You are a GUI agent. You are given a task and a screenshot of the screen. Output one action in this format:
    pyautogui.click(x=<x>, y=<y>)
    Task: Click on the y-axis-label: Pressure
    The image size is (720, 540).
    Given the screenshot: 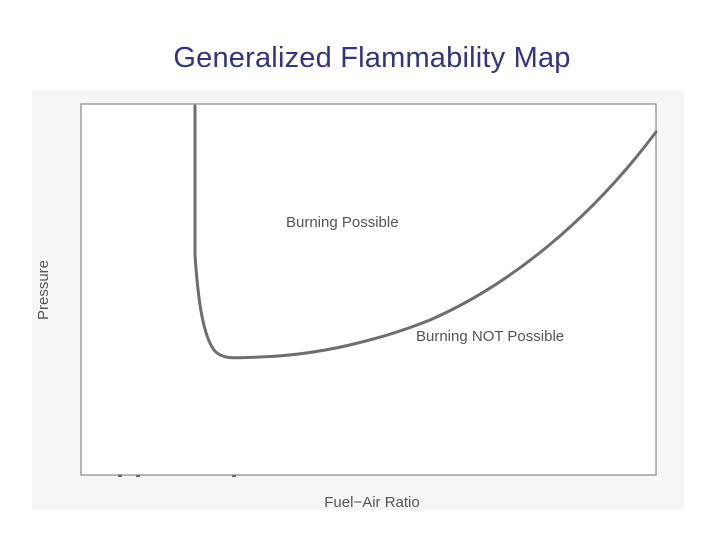 What is the action you would take?
    pyautogui.click(x=43, y=290)
    